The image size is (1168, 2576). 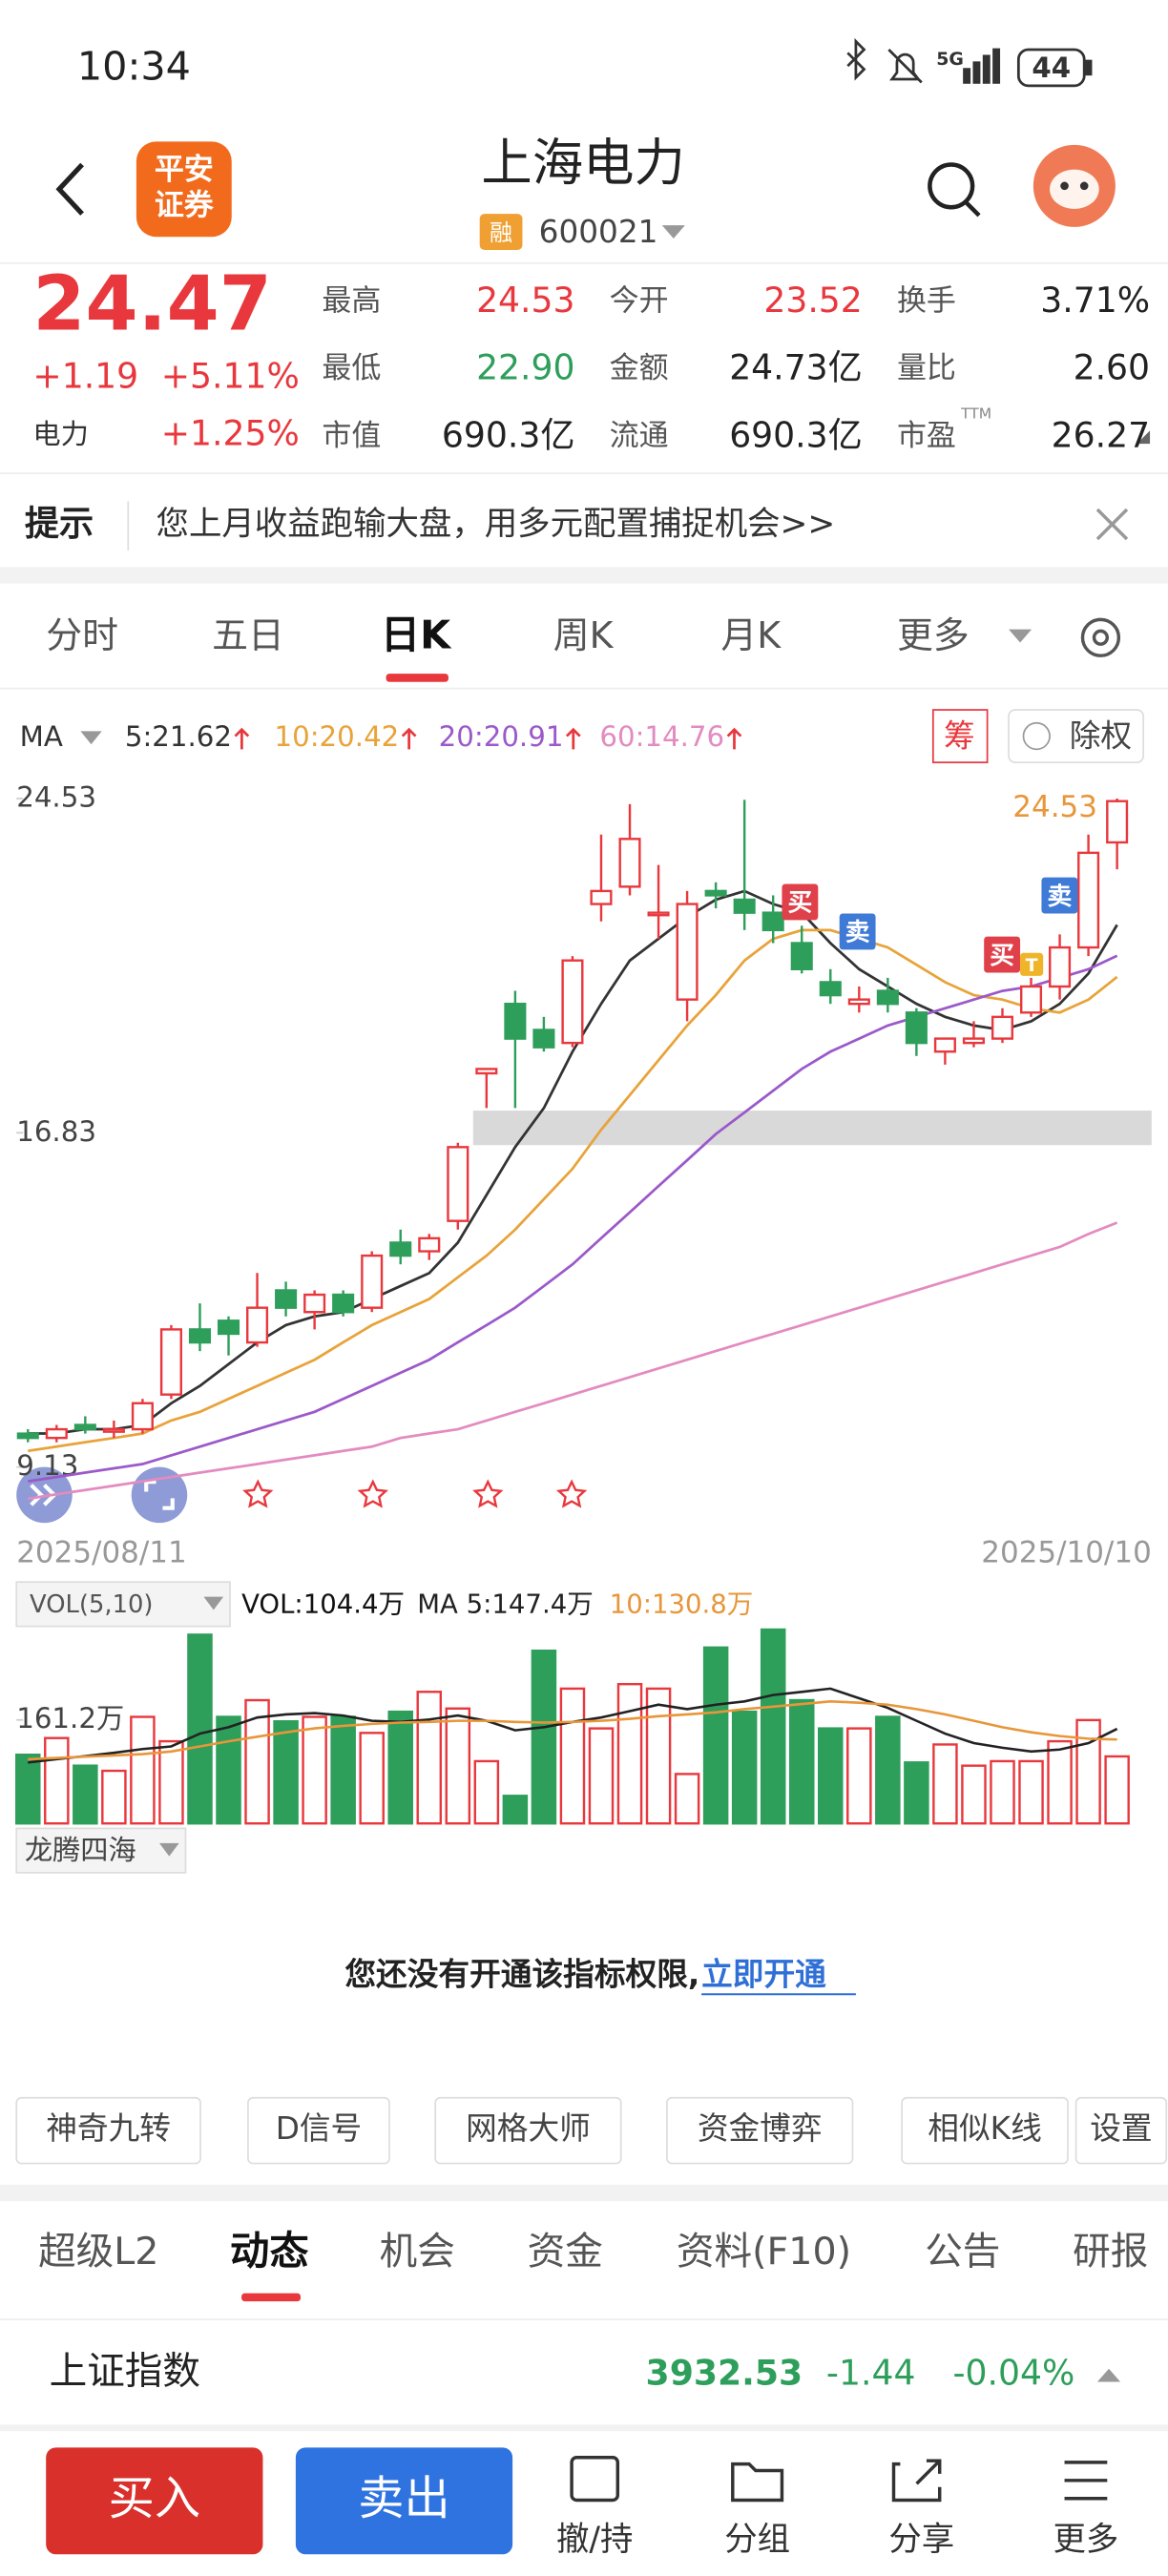 I want to click on info-tab: 机会, so click(x=417, y=2252).